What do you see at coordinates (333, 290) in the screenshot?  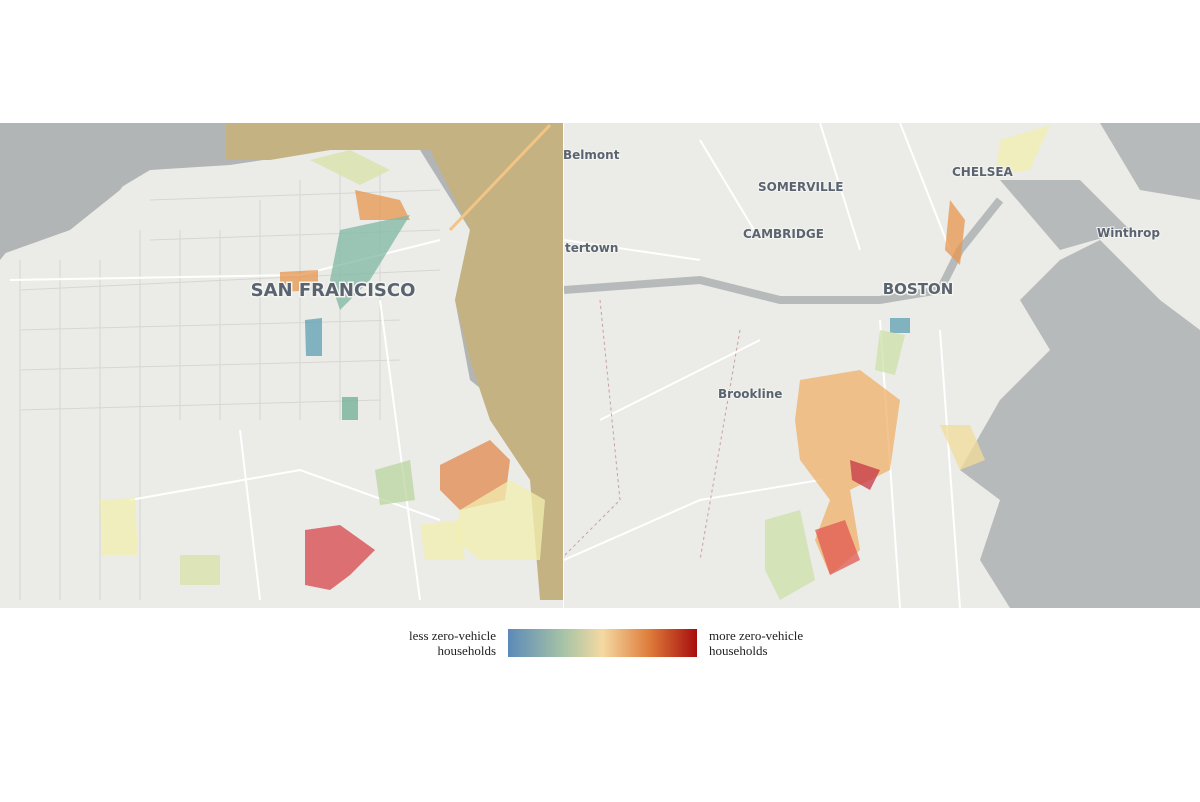 I see `map-label: SAN FRANCISCO` at bounding box center [333, 290].